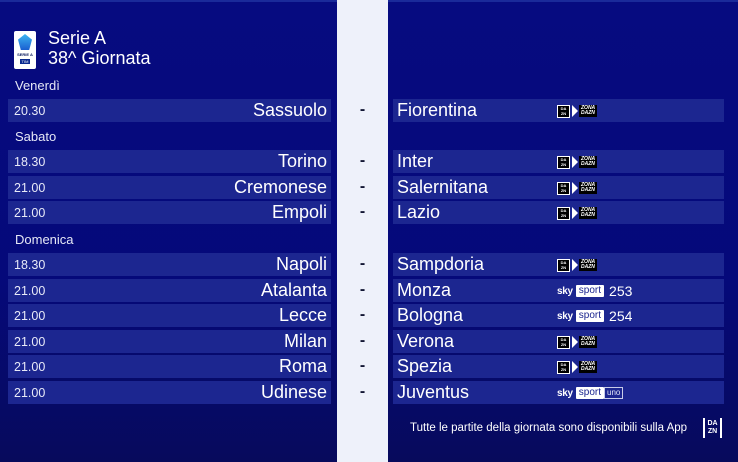 The image size is (738, 462). I want to click on logo-text: SERIE A, so click(25, 54).